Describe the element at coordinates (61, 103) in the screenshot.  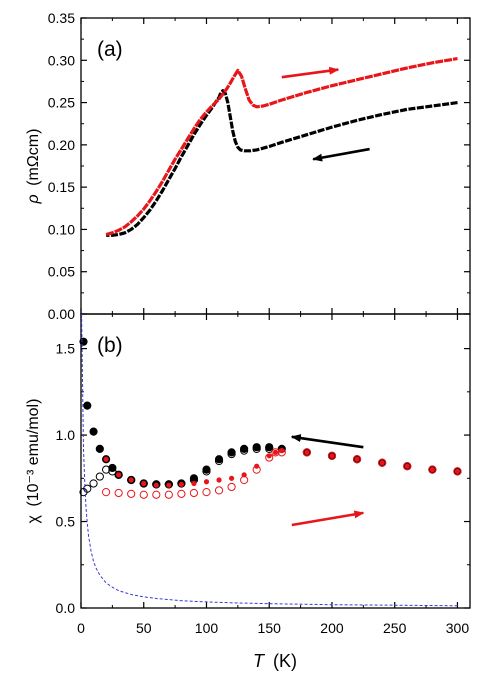
I see `y-tick-label: 0.25` at that location.